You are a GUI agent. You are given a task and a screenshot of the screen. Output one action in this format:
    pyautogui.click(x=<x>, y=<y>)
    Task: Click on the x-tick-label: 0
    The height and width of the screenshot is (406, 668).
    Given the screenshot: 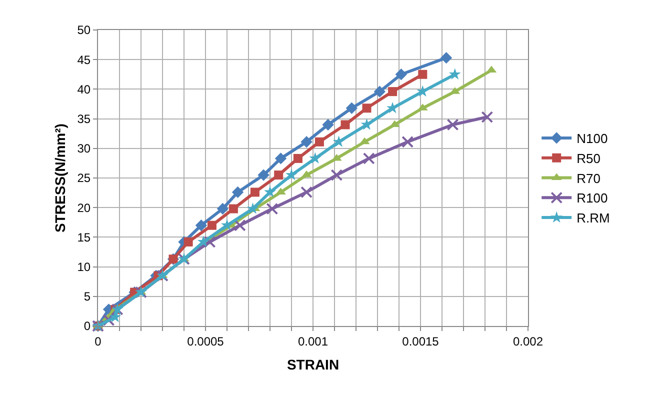 What is the action you would take?
    pyautogui.click(x=98, y=341)
    